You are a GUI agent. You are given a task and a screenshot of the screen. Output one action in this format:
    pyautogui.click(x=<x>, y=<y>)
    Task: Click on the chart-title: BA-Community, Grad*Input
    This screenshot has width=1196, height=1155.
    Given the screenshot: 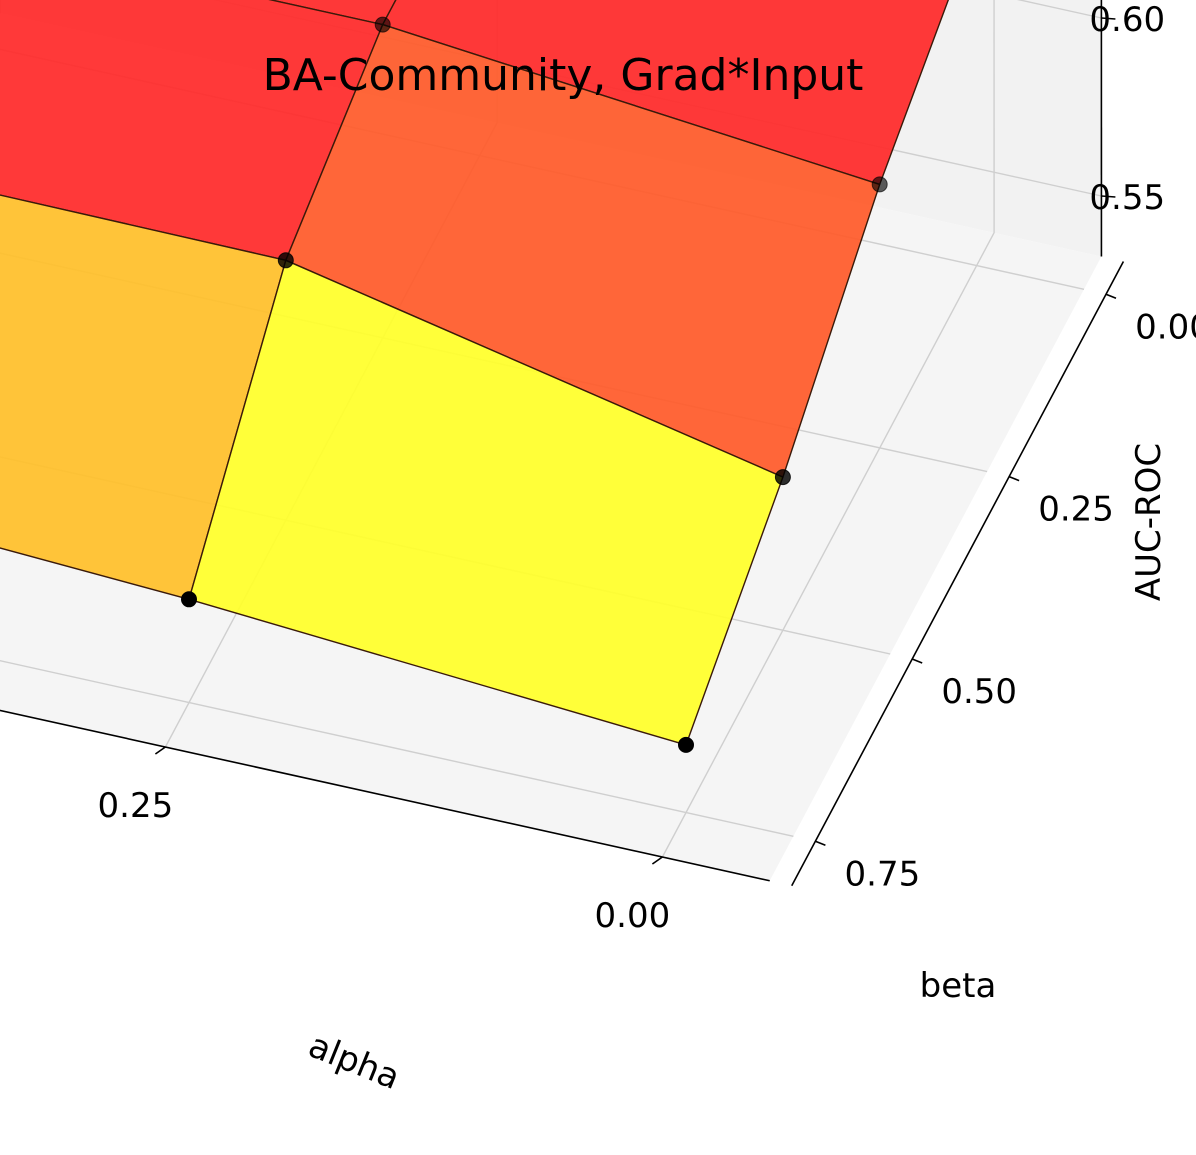 What is the action you would take?
    pyautogui.click(x=563, y=75)
    